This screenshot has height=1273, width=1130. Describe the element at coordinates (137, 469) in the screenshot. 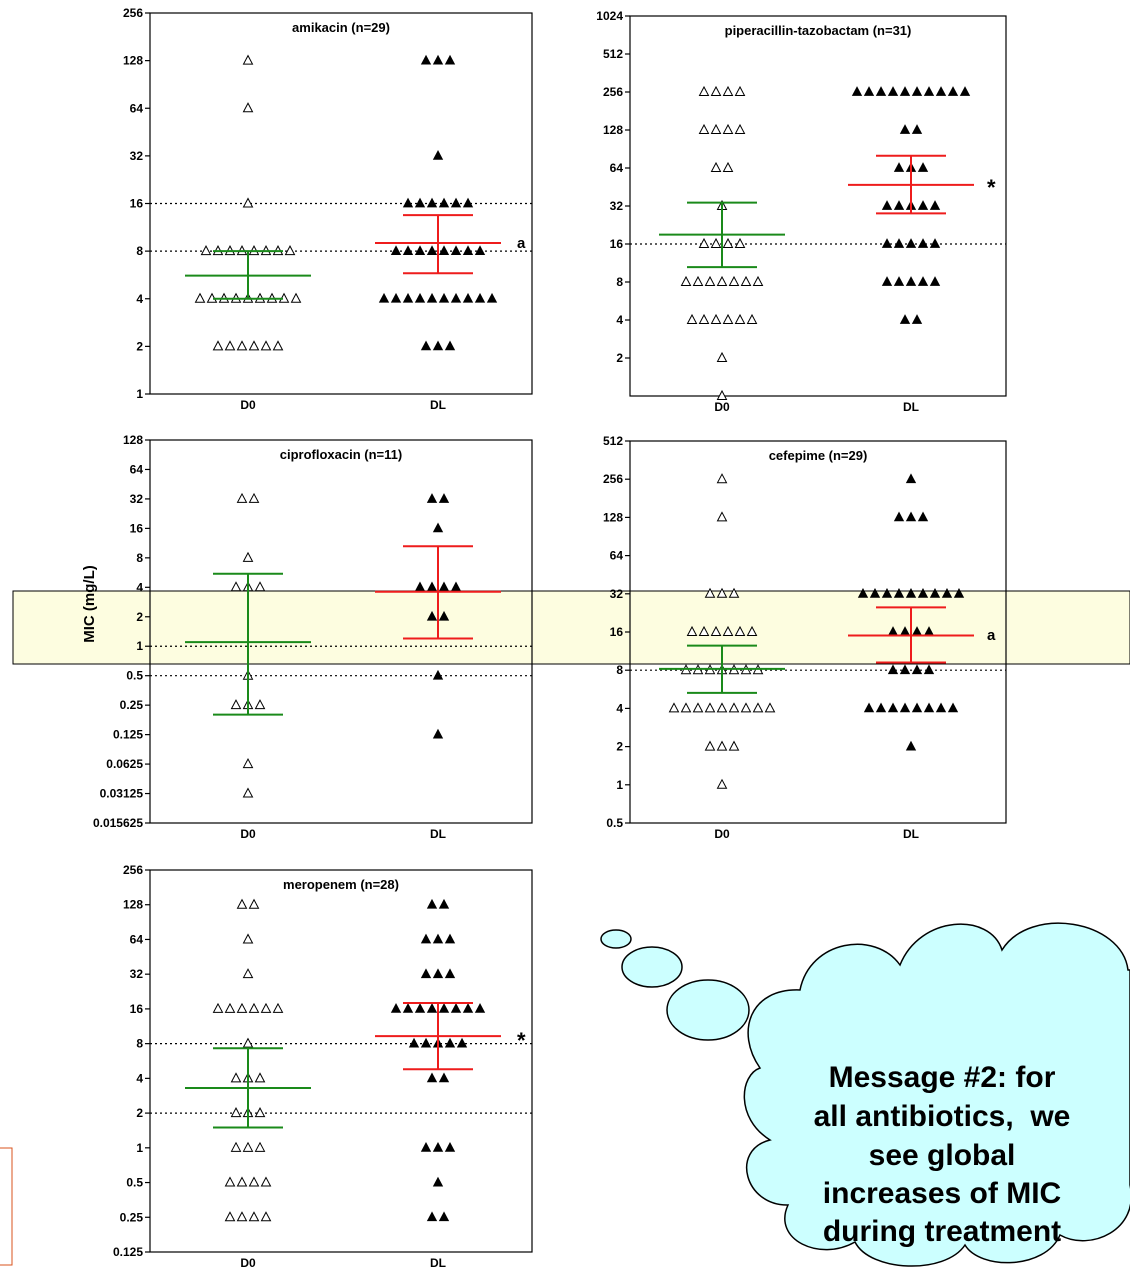

I see `y-tick-label: 64` at that location.